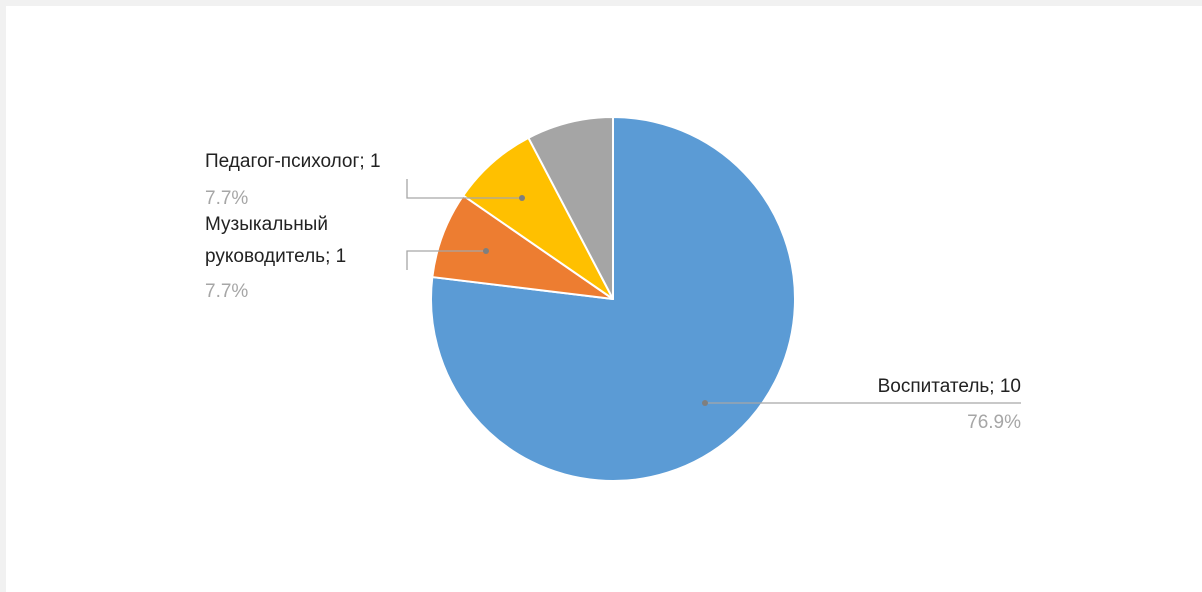  Describe the element at coordinates (266, 224) in the screenshot. I see `label-muz-name-line1: Музыкальный` at that location.